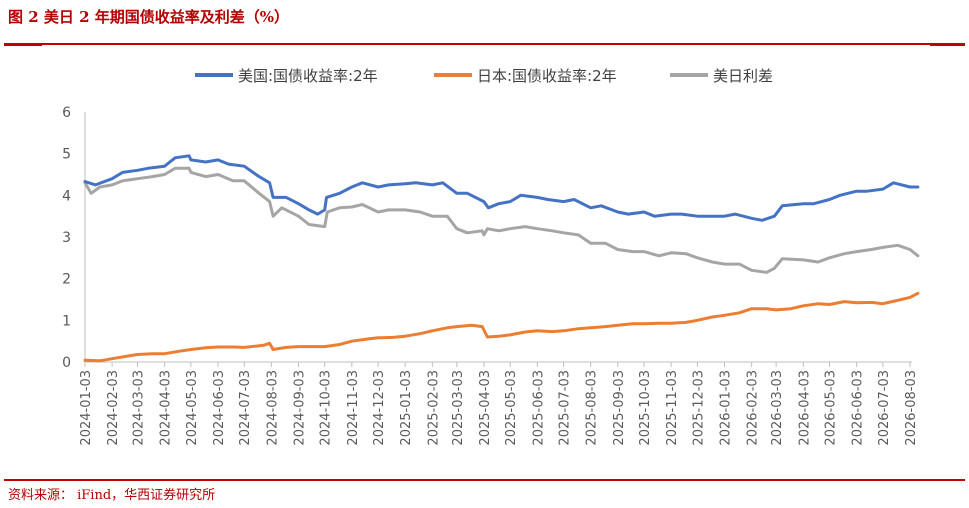 This screenshot has height=508, width=969. What do you see at coordinates (299, 408) in the screenshot?
I see `x-tick-label: 2024-09-03` at bounding box center [299, 408].